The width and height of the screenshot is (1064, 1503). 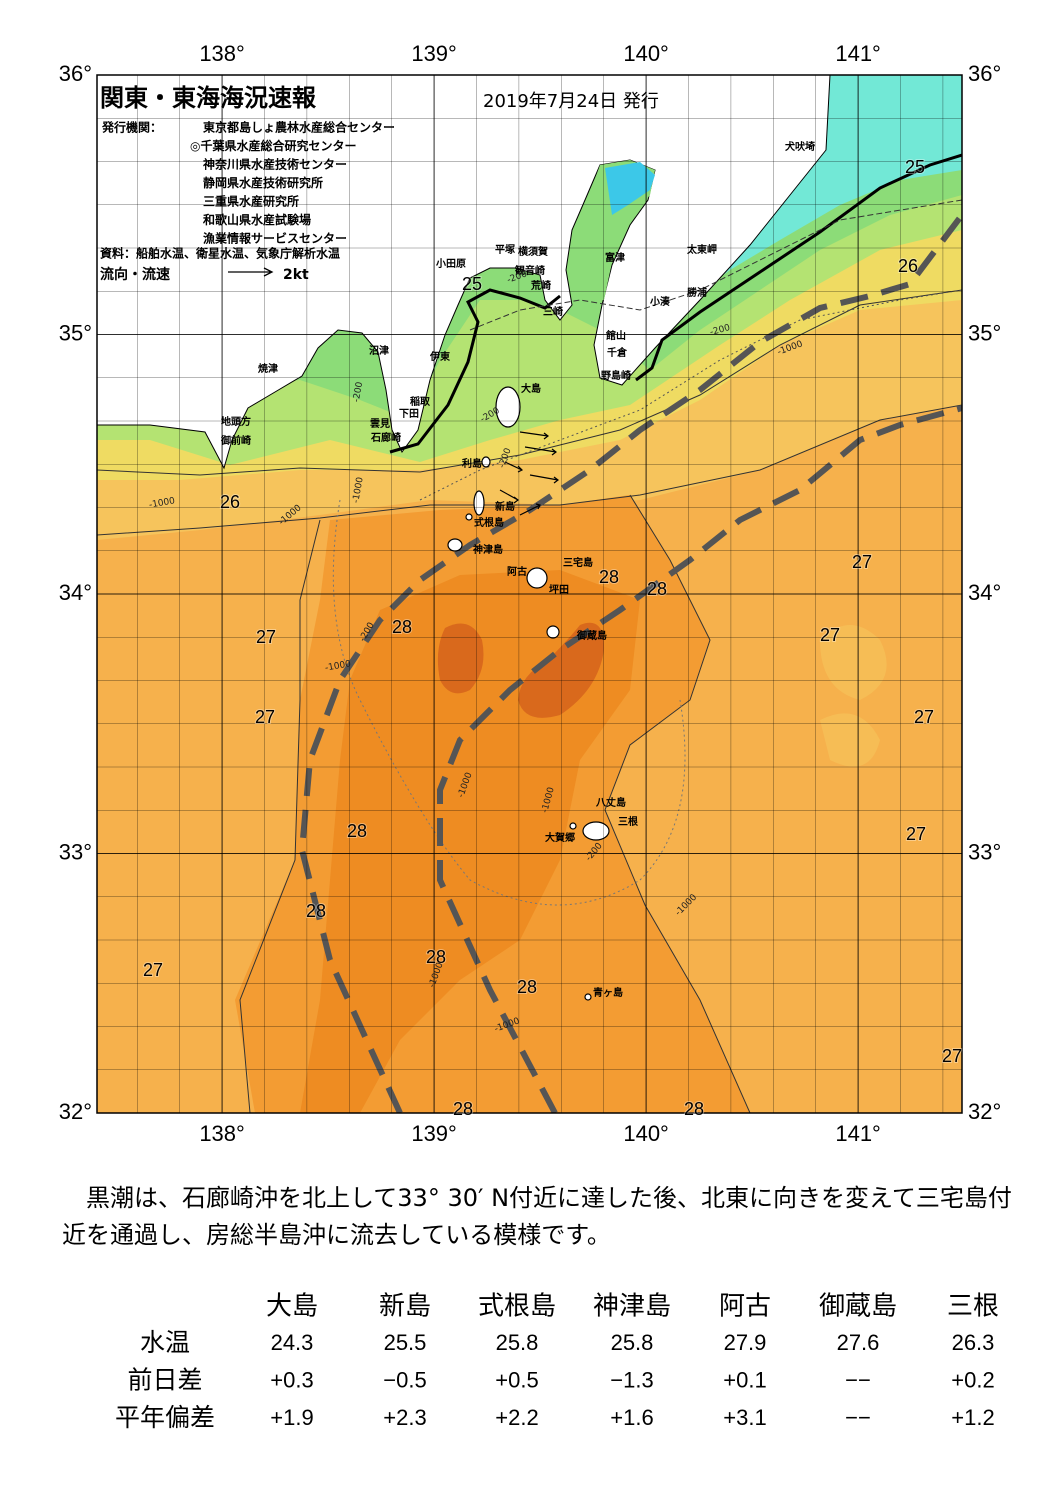 What do you see at coordinates (972, 1417) in the screenshot?
I see `table-cell: +1.2` at bounding box center [972, 1417].